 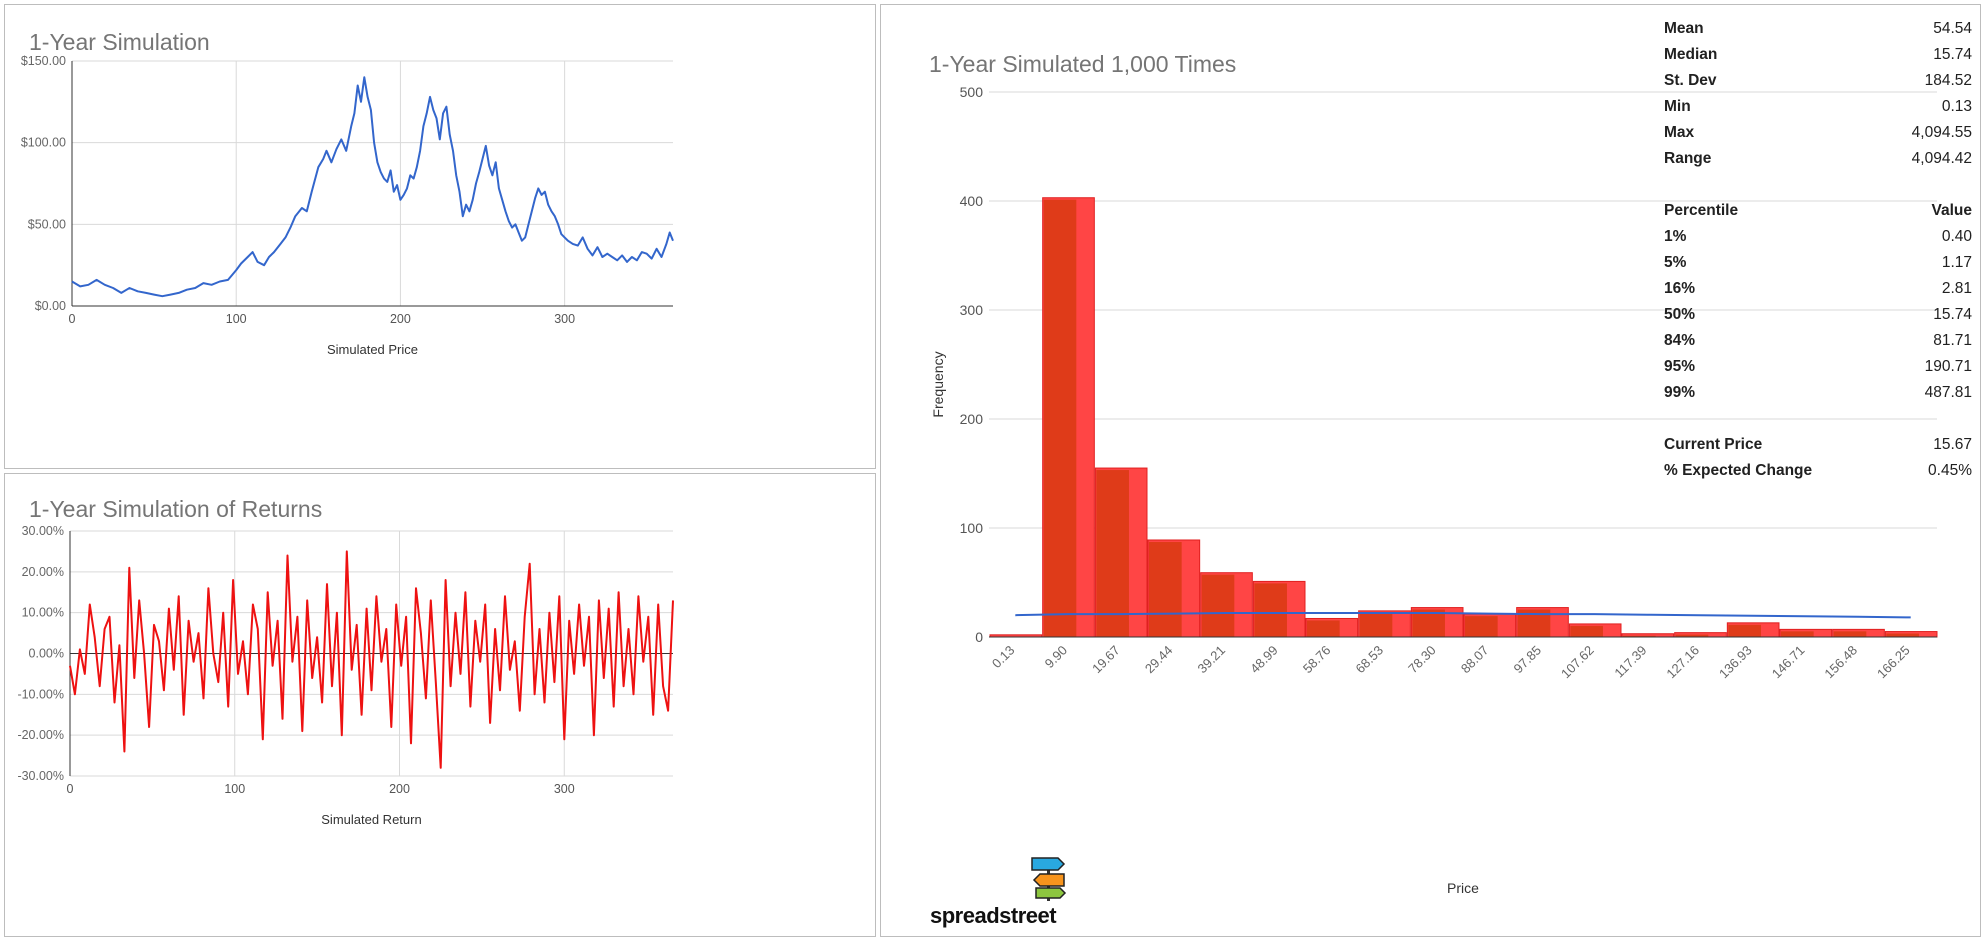 I want to click on x-tick-label: 88.07, so click(x=1475, y=660).